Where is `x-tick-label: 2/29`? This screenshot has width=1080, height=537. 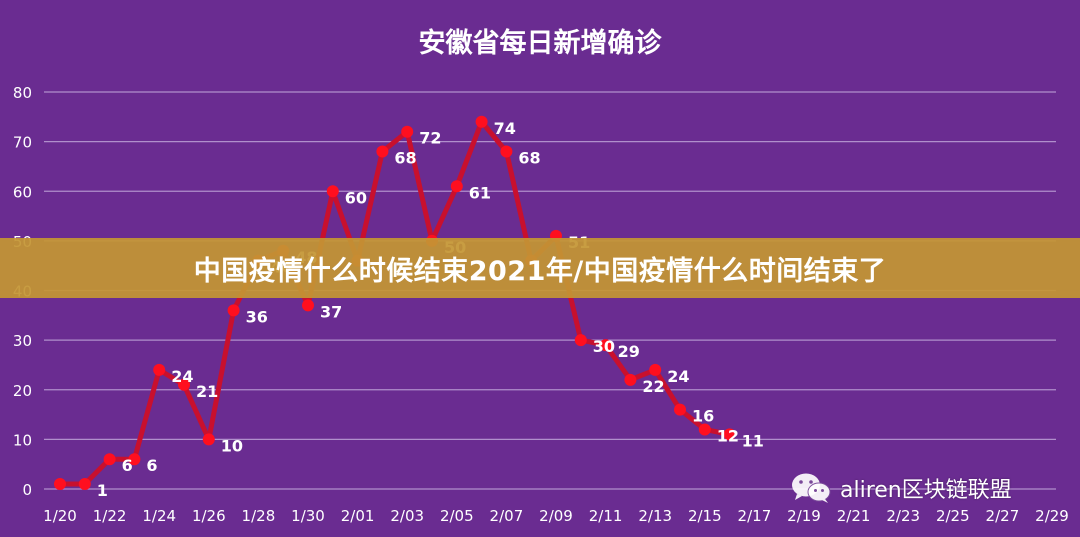 x-tick-label: 2/29 is located at coordinates (1052, 516).